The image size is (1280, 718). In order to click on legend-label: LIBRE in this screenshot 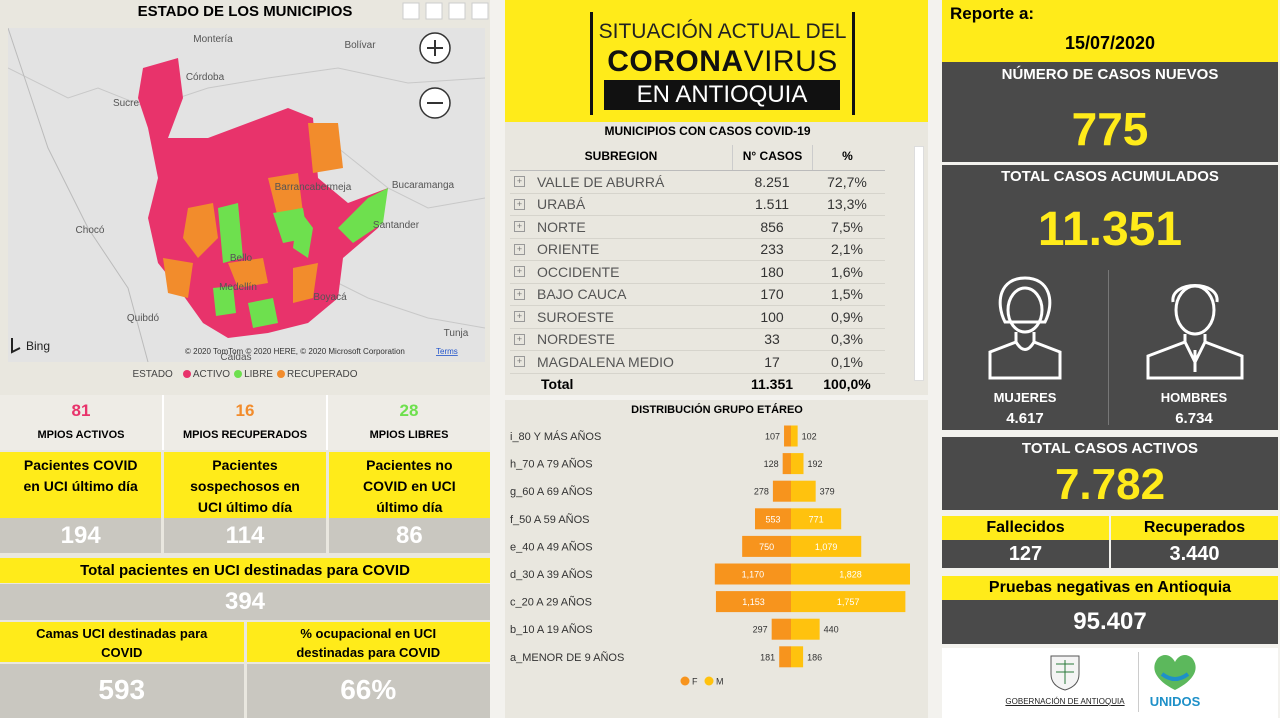, I will do `click(258, 374)`.